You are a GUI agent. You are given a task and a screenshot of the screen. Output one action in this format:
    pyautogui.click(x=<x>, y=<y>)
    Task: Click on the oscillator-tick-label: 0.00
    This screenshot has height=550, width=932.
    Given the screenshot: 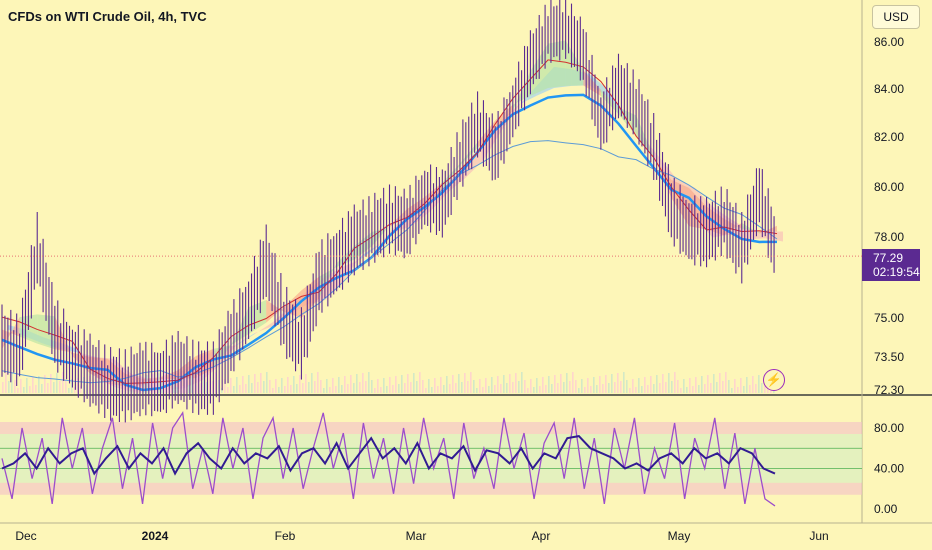 What is the action you would take?
    pyautogui.click(x=886, y=509)
    